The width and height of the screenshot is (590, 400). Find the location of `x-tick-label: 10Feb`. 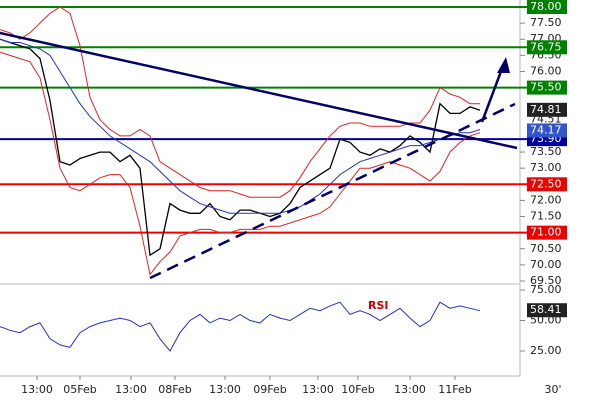

x-tick-label: 10Feb is located at coordinates (357, 389).